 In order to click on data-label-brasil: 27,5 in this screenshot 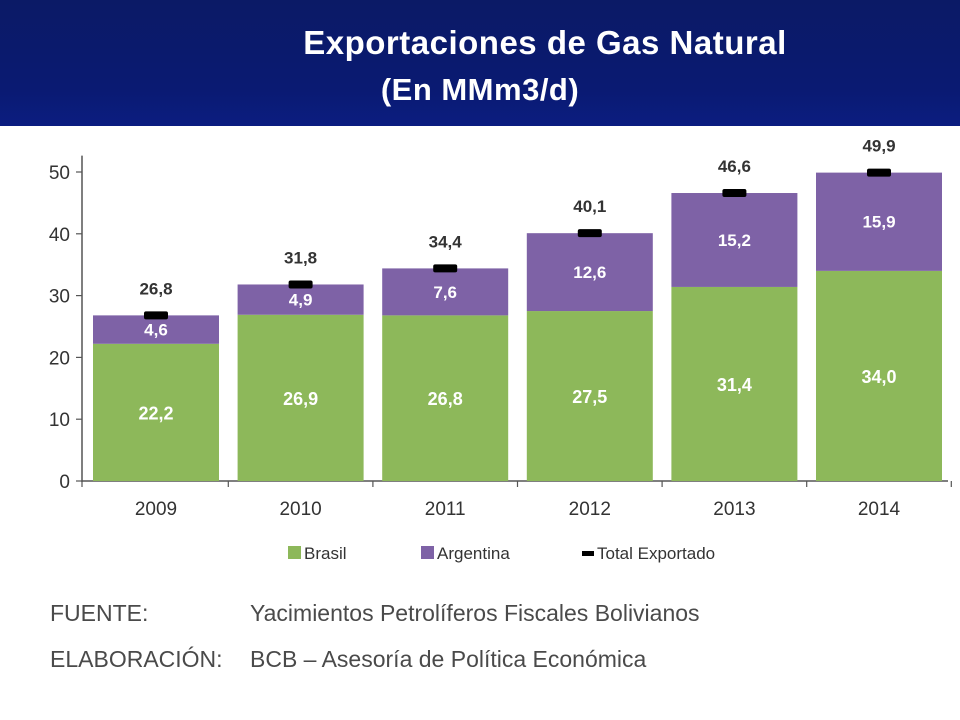, I will do `click(589, 397)`.